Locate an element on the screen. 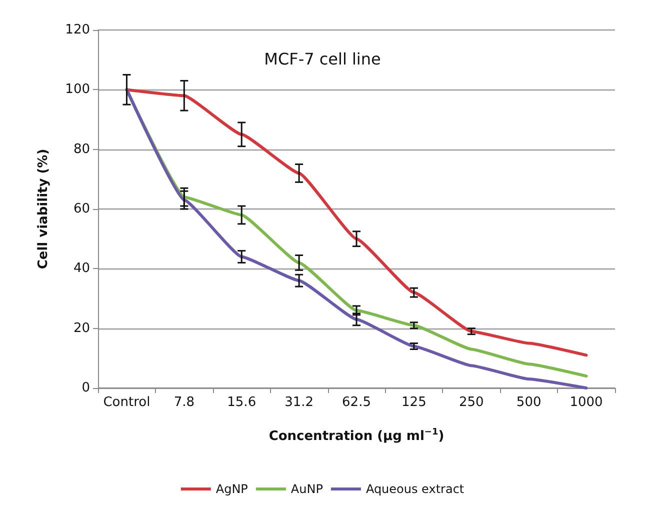  x-tick-label: 125 is located at coordinates (414, 402).